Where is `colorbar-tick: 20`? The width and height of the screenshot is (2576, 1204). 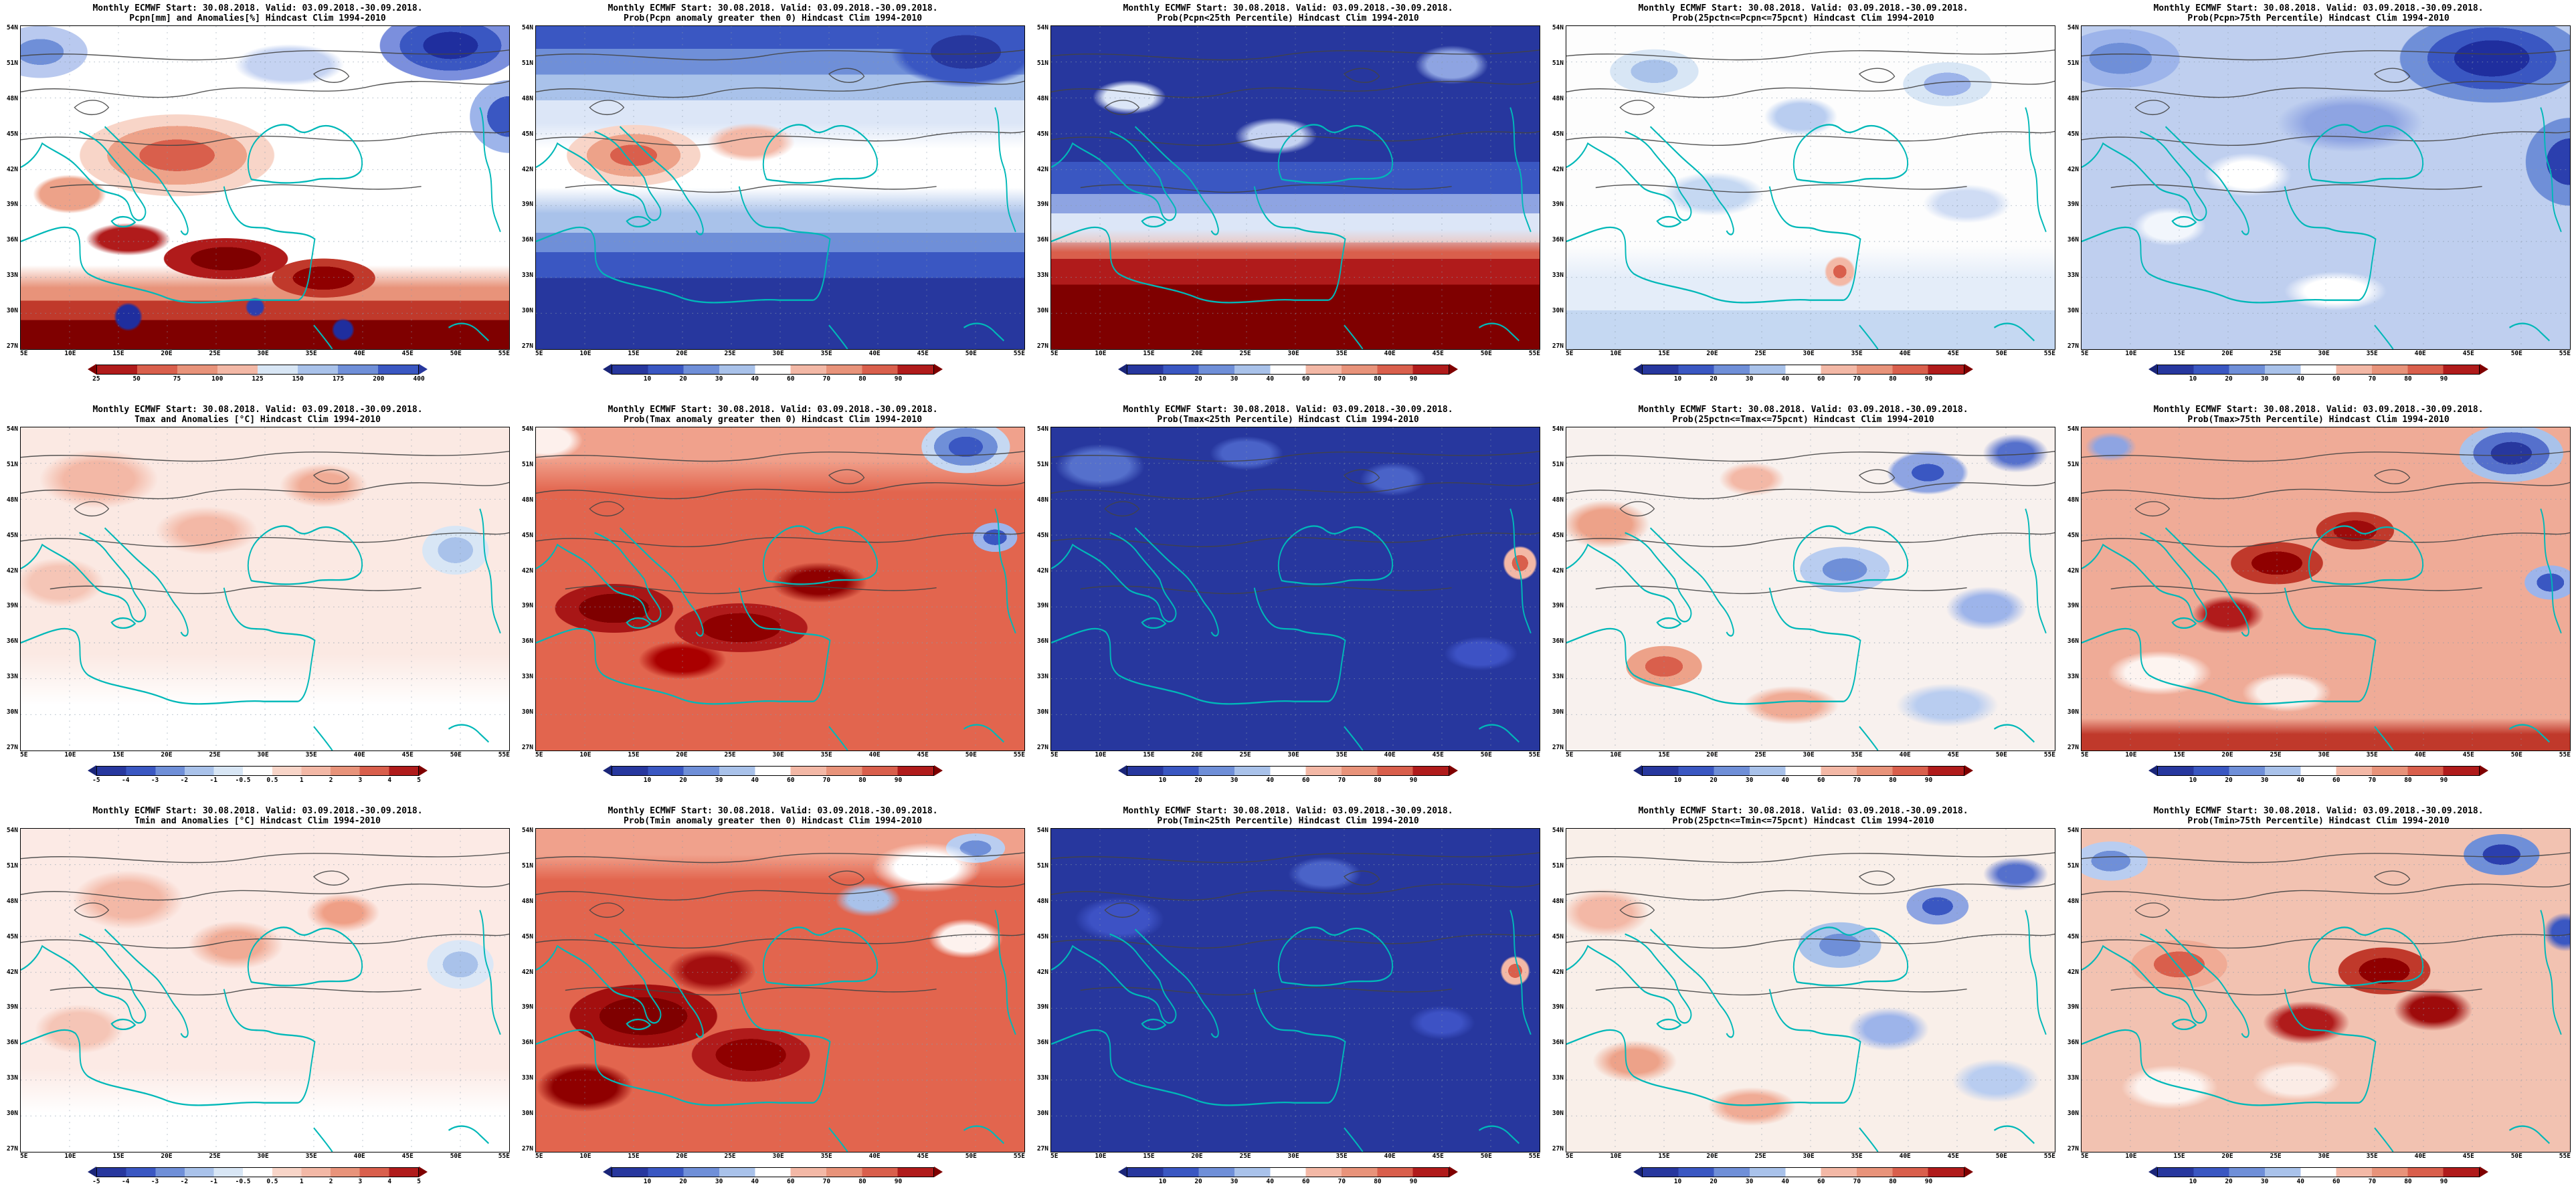
colorbar-tick: 20 is located at coordinates (683, 1181).